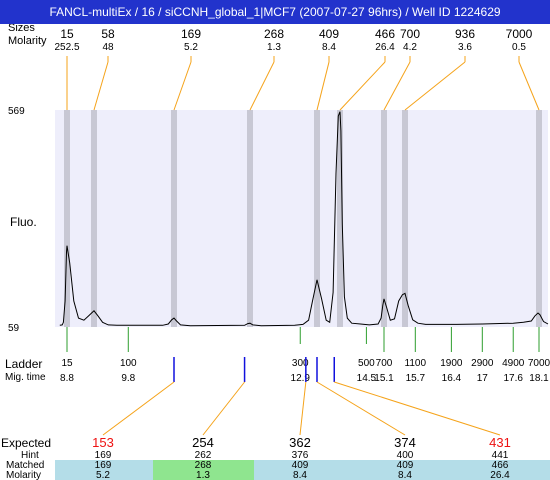 The width and height of the screenshot is (550, 480). What do you see at coordinates (500, 455) in the screenshot?
I see `hint-value: 441` at bounding box center [500, 455].